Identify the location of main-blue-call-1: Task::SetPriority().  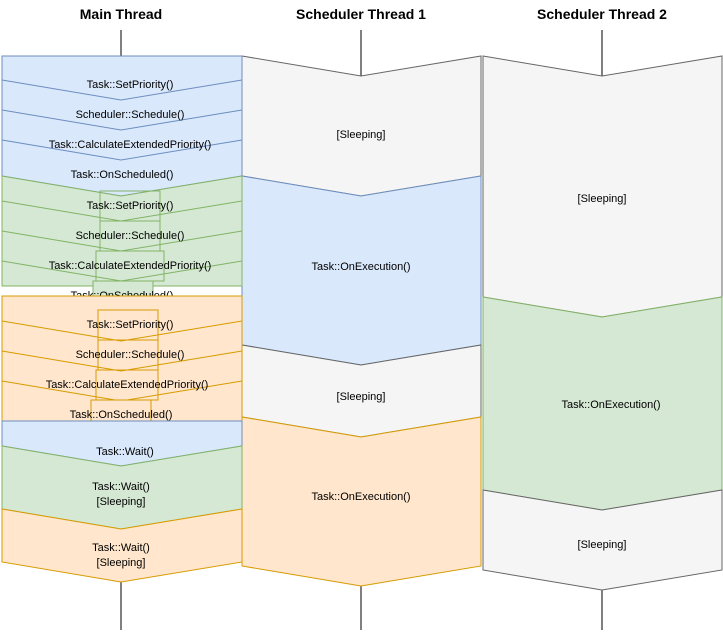
(130, 85).